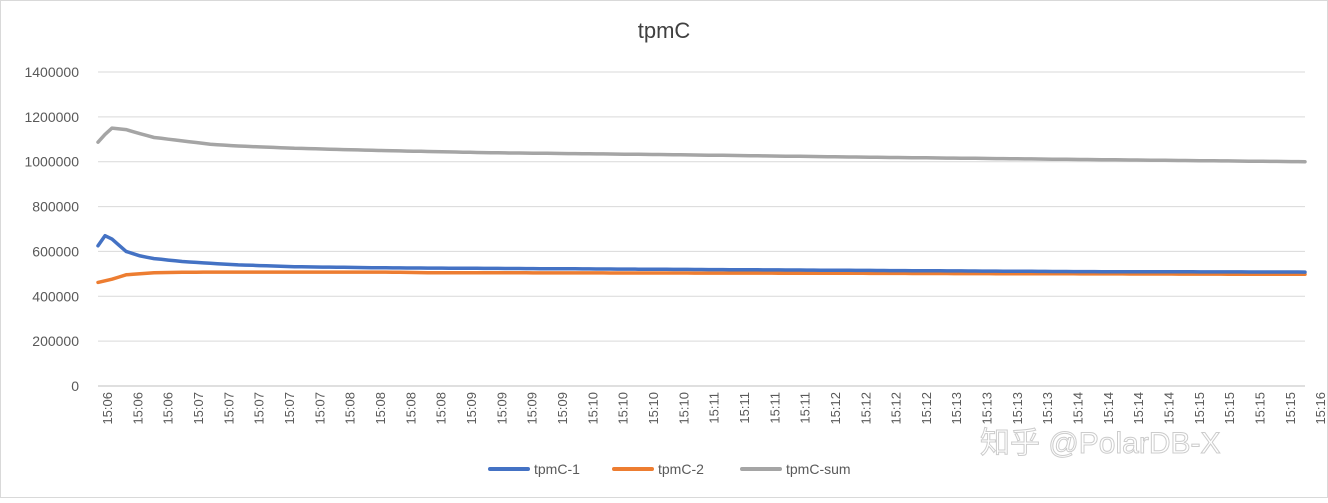 The image size is (1328, 503). Describe the element at coordinates (55, 207) in the screenshot. I see `y-tick-label: 800000` at that location.